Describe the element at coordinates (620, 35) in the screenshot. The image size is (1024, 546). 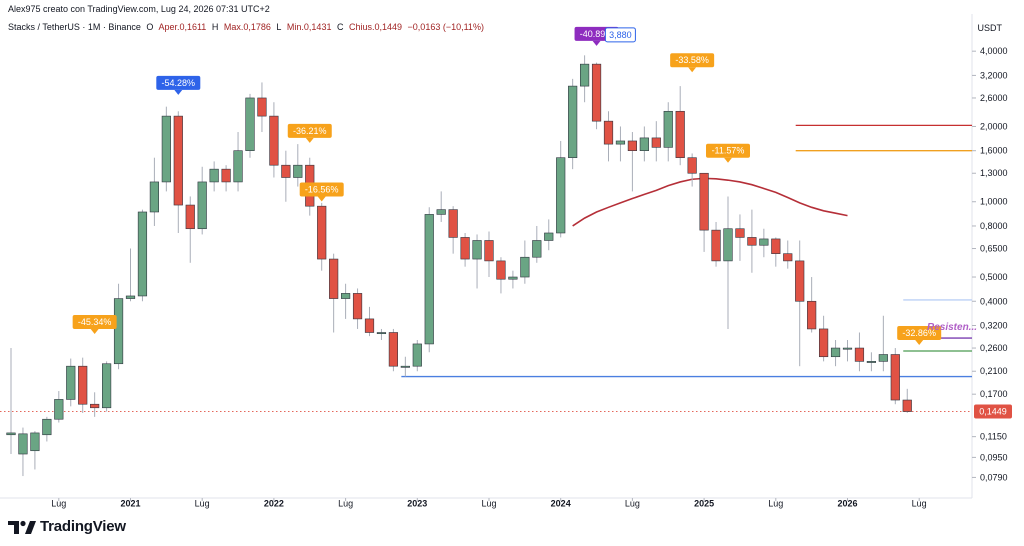
I see `price-target-label: 3,880` at that location.